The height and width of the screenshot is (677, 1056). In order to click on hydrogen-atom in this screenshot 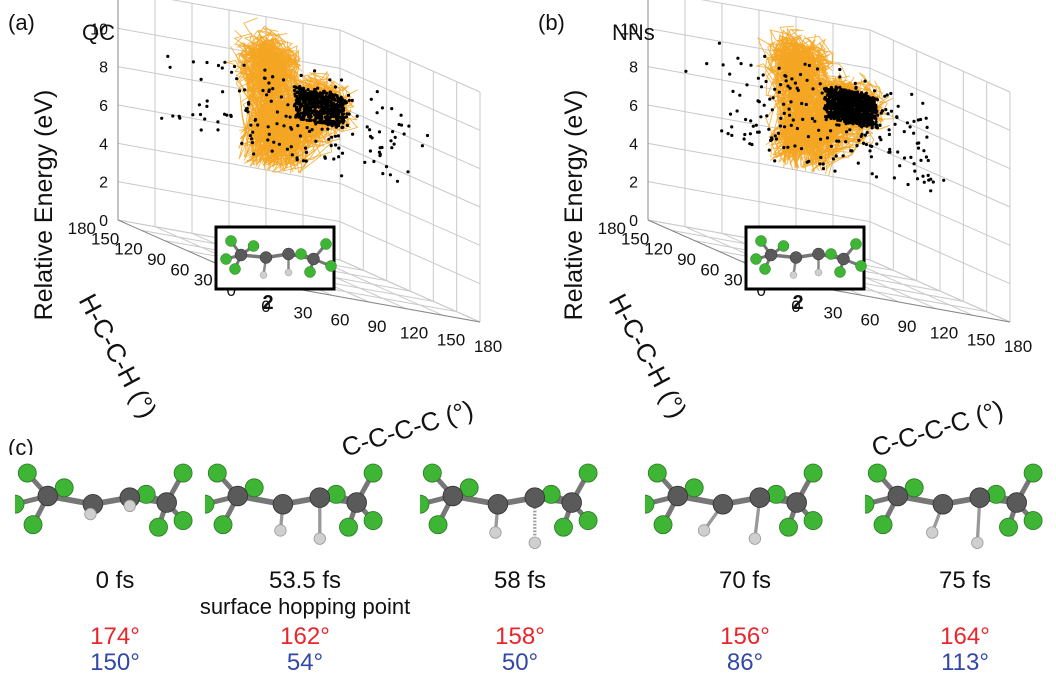, I will do `click(818, 272)`.